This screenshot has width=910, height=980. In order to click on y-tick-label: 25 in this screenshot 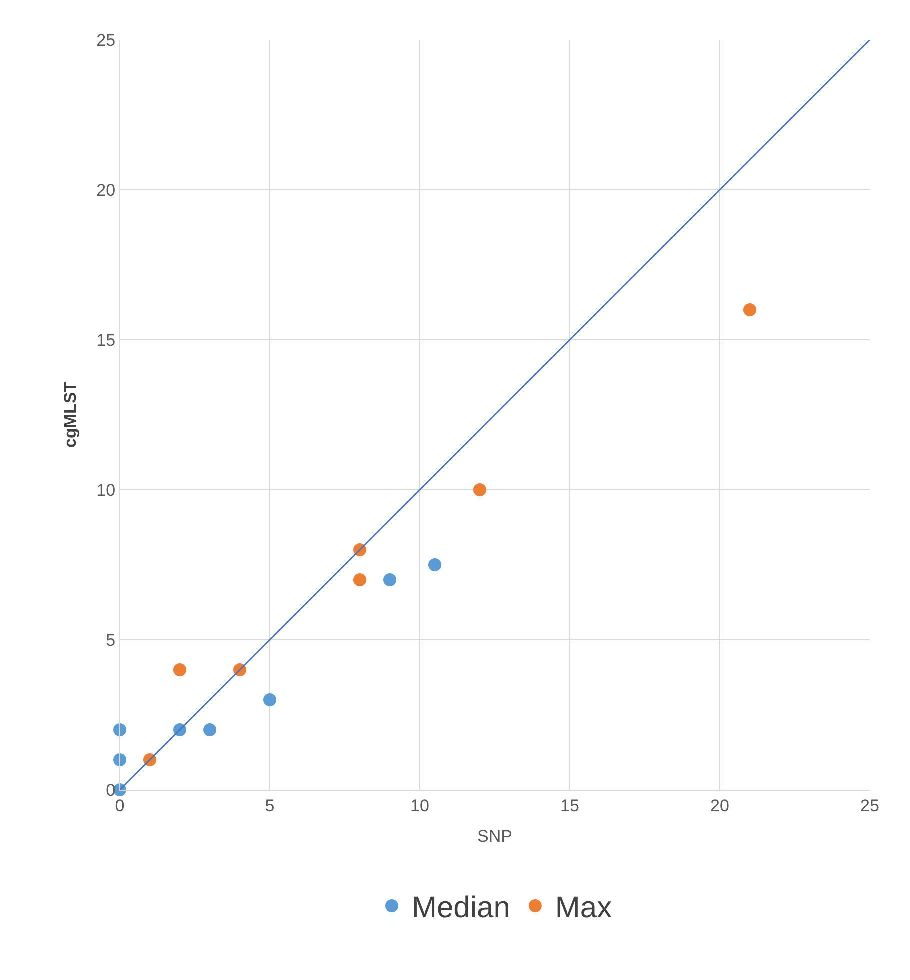, I will do `click(106, 40)`.